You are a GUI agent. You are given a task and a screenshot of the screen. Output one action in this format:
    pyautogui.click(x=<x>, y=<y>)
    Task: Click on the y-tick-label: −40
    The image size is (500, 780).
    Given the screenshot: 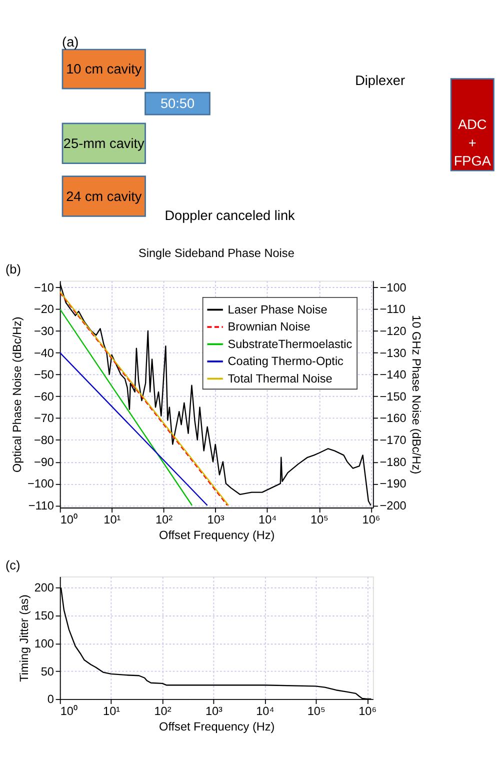 What is the action you would take?
    pyautogui.click(x=44, y=353)
    